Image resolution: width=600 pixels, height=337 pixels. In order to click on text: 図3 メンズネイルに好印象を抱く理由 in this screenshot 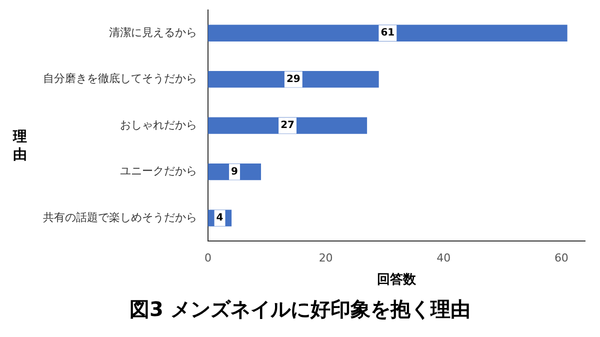, I will do `click(300, 309)`.